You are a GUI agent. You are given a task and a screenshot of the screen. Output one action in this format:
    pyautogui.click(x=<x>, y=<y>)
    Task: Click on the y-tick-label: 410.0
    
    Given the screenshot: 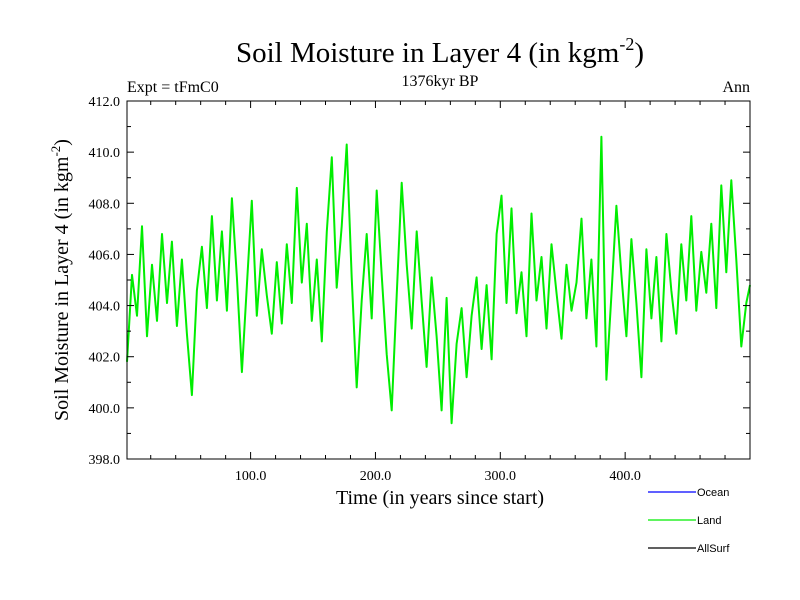 What is the action you would take?
    pyautogui.click(x=105, y=153)
    